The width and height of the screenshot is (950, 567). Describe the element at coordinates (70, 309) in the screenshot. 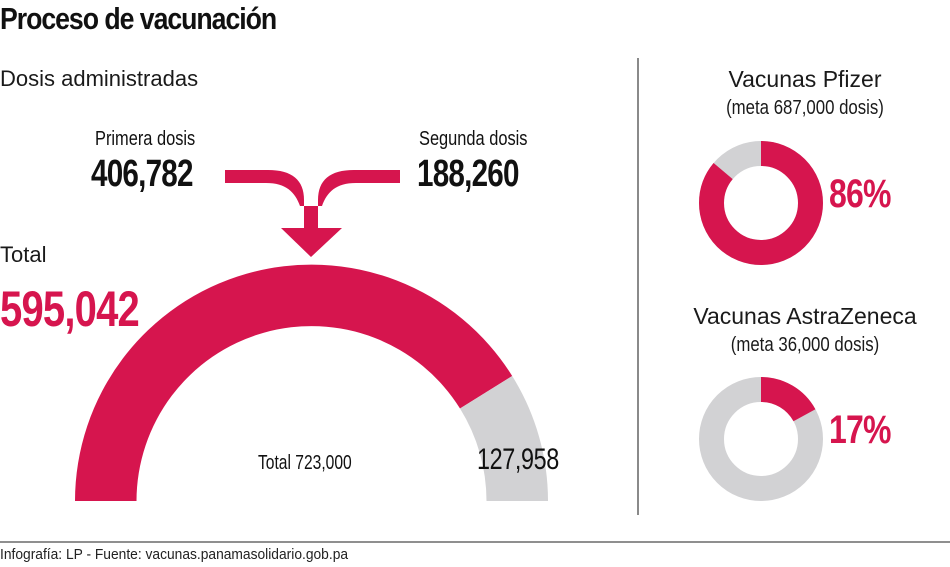

I see `total-value: 595,042` at that location.